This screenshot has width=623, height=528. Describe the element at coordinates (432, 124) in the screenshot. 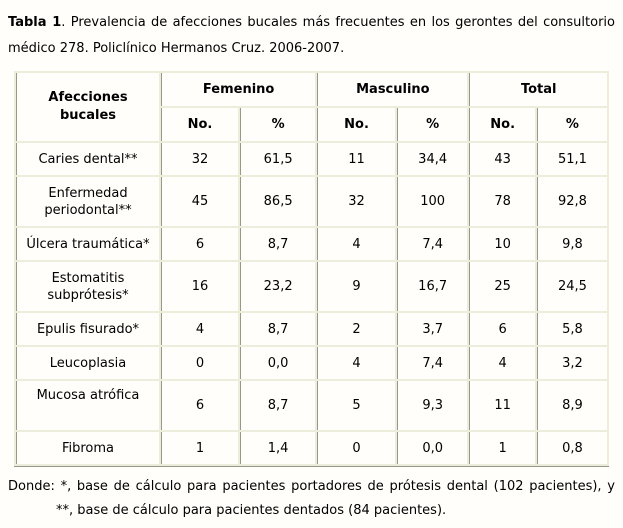

I see `subheader-masculino-pct: %` at that location.